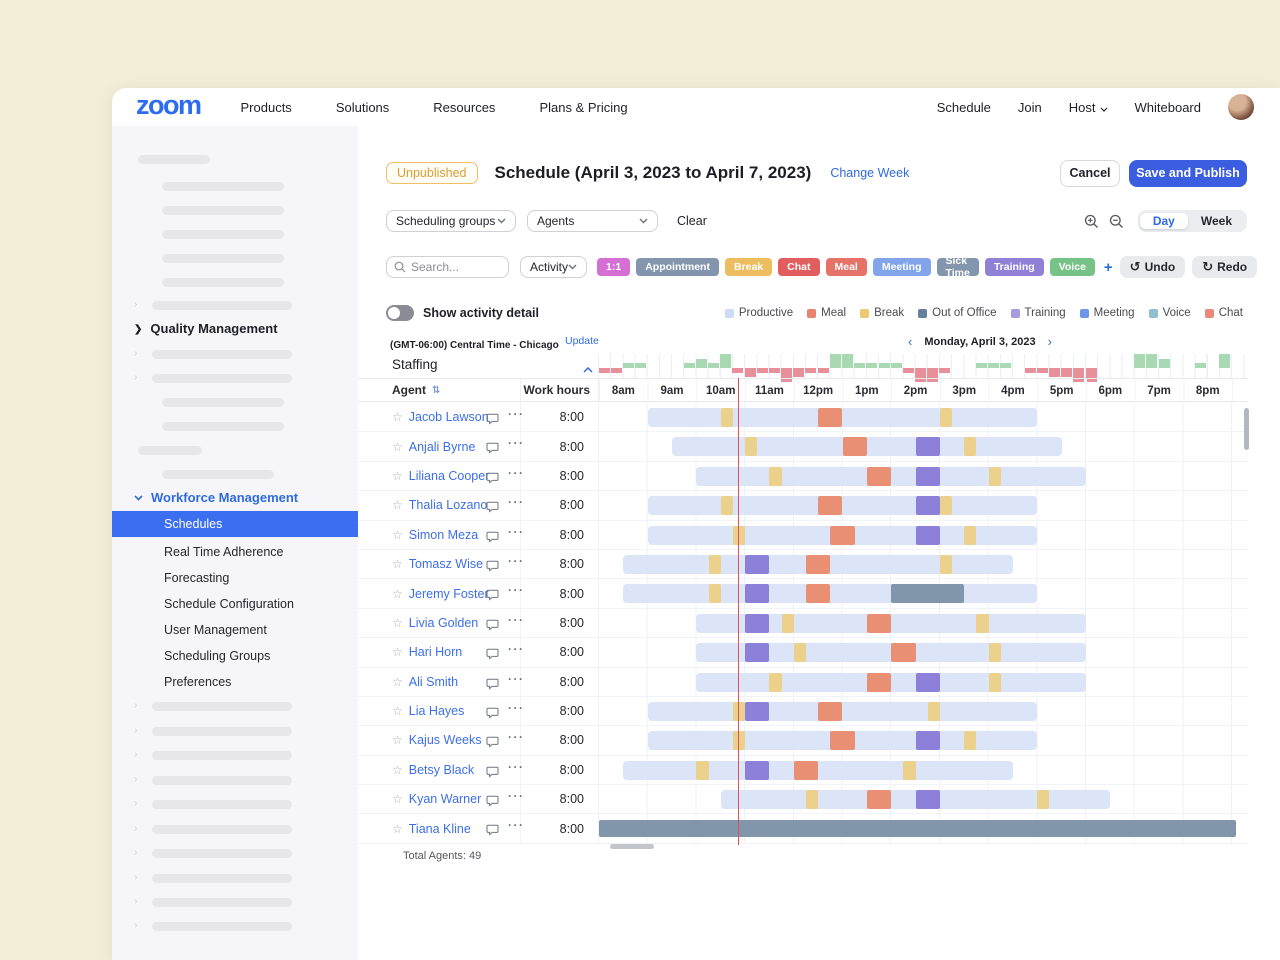 The width and height of the screenshot is (1280, 960). I want to click on activity-chip-appointment: Appointment, so click(677, 267).